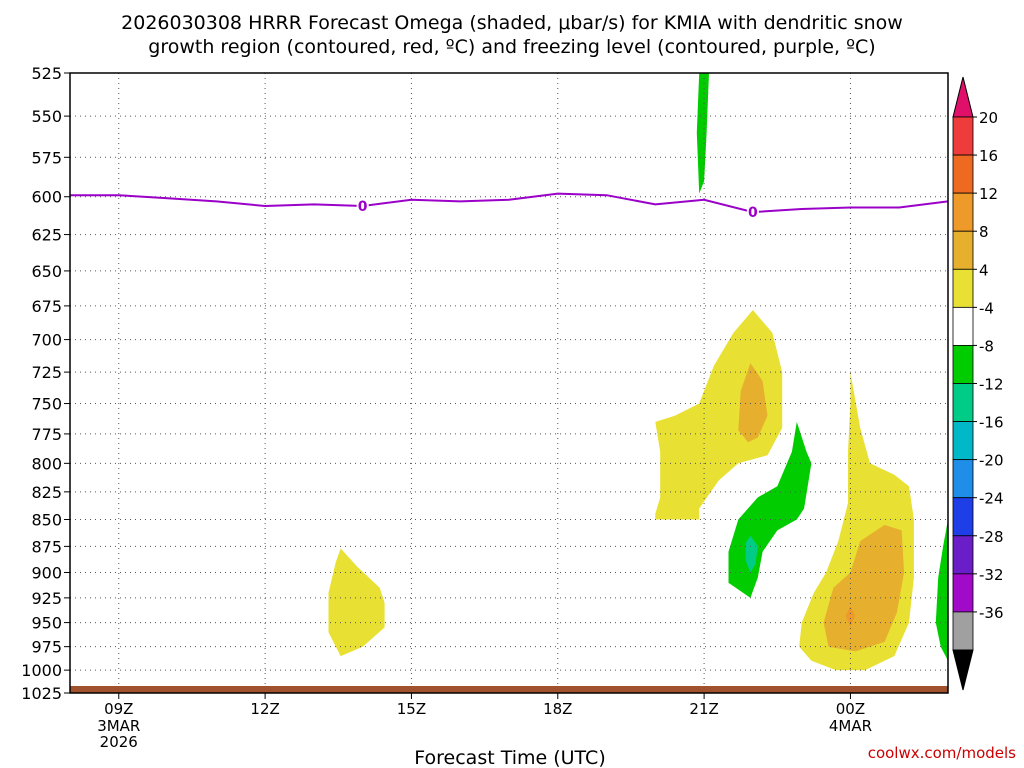 This screenshot has width=1024, height=768. Describe the element at coordinates (46, 197) in the screenshot. I see `y-tick-label: 600` at that location.